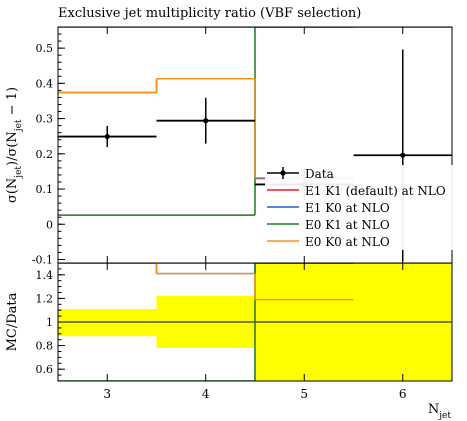 The width and height of the screenshot is (467, 421). What do you see at coordinates (42, 259) in the screenshot?
I see `main-y-tick-label: -0.1` at bounding box center [42, 259].